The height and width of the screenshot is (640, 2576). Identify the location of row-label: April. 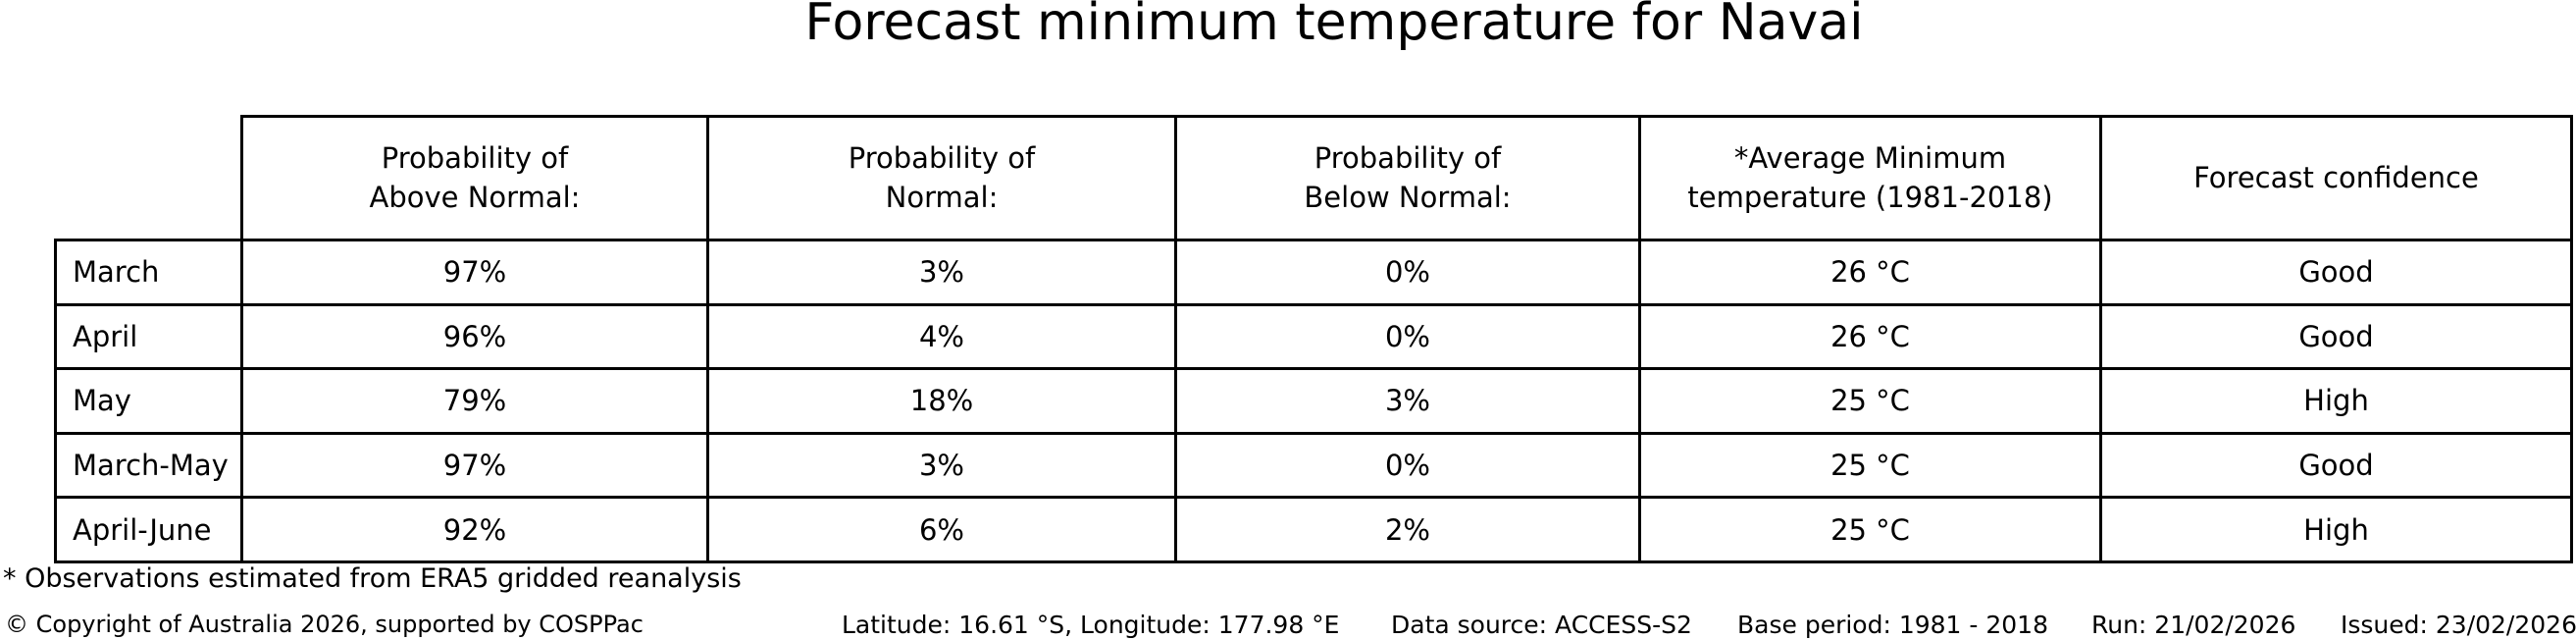
(148, 336).